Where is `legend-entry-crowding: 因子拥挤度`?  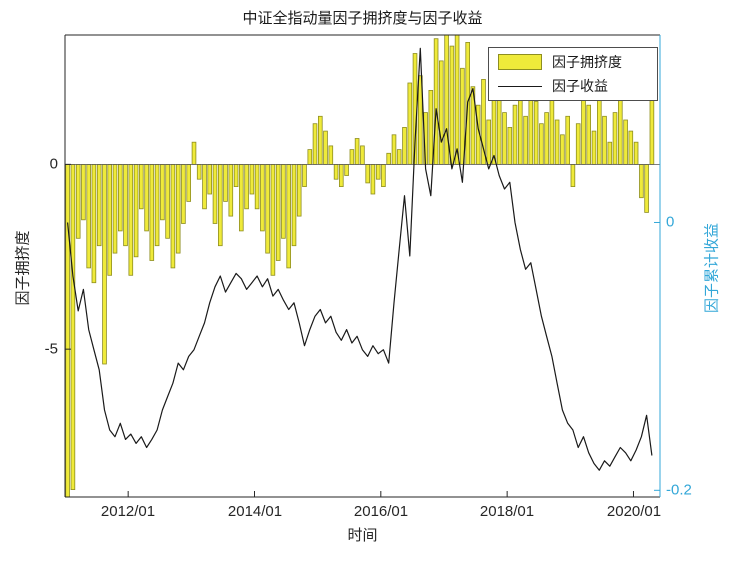 legend-entry-crowding: 因子拥挤度 is located at coordinates (573, 62).